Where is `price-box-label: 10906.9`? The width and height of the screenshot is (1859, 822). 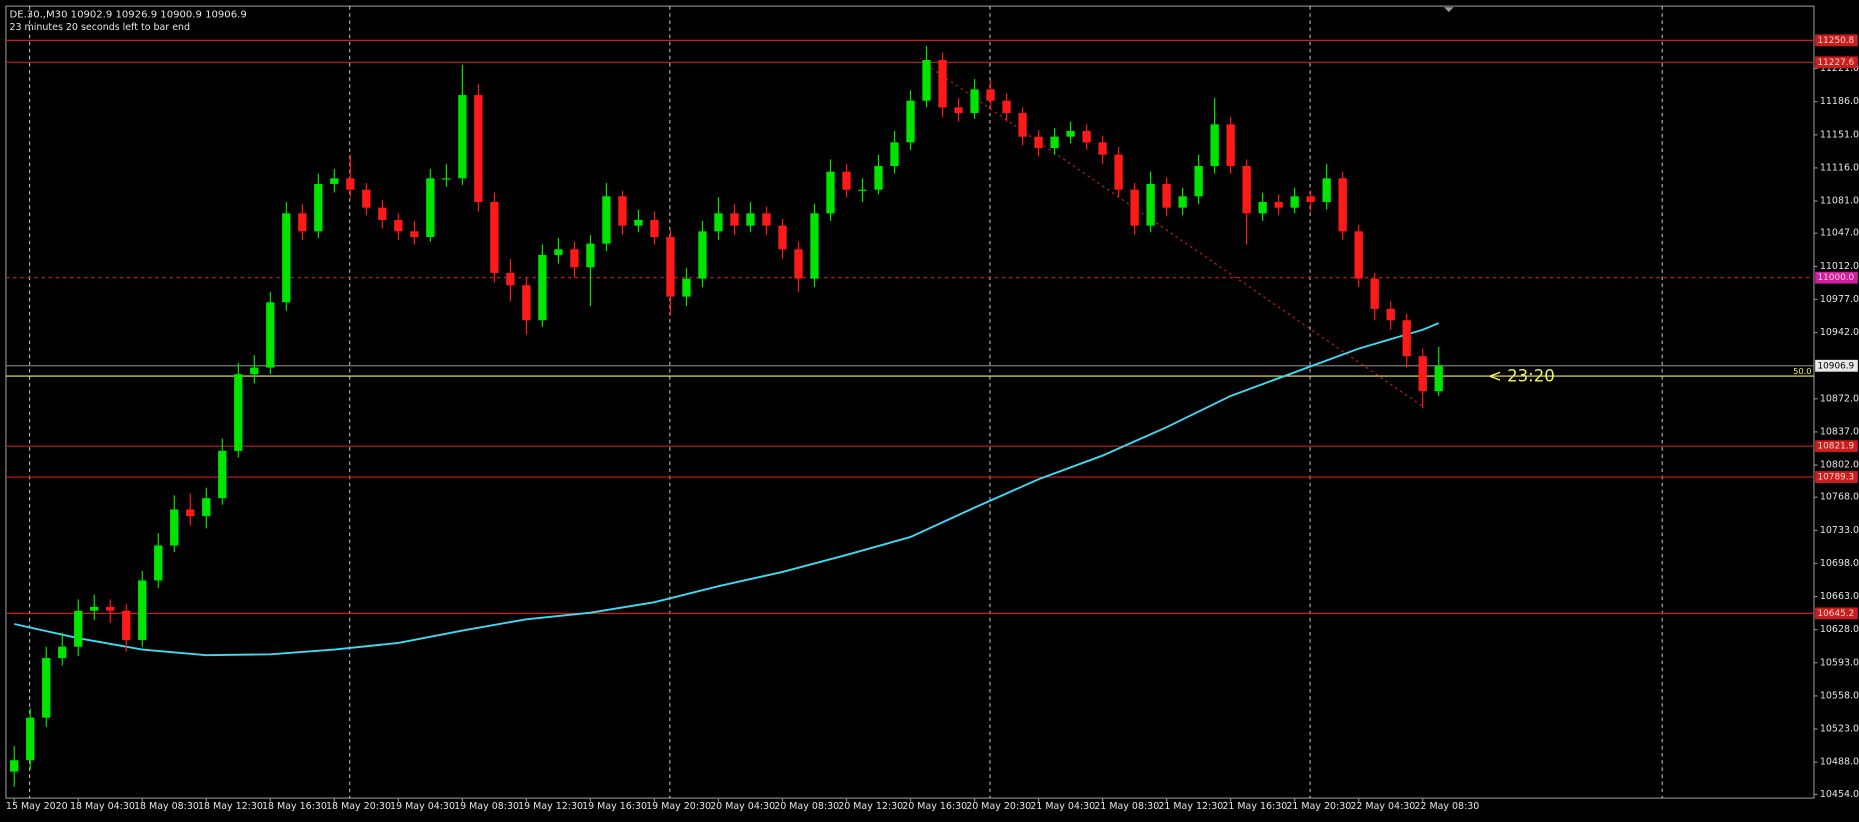
price-box-label: 10906.9 is located at coordinates (1836, 366).